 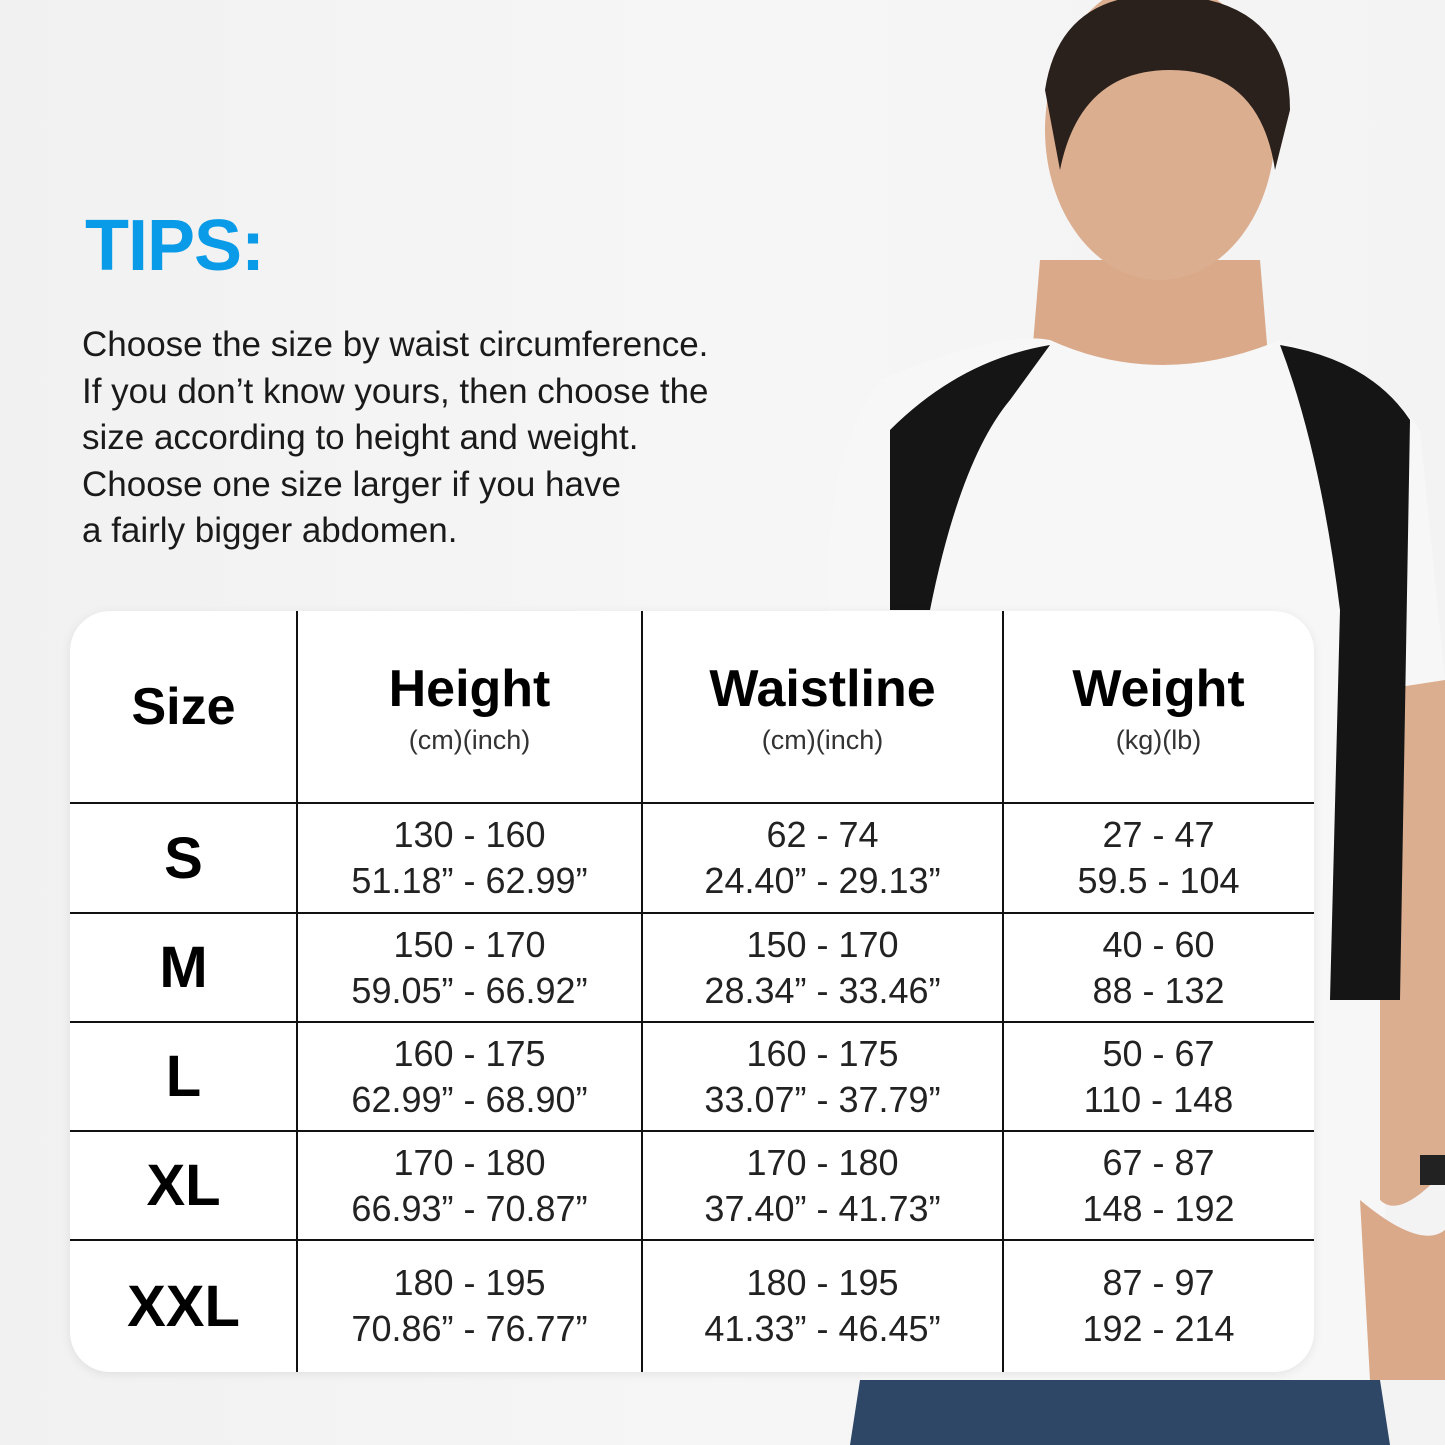 I want to click on weight-imperial: 148 - 192, so click(x=1158, y=1208).